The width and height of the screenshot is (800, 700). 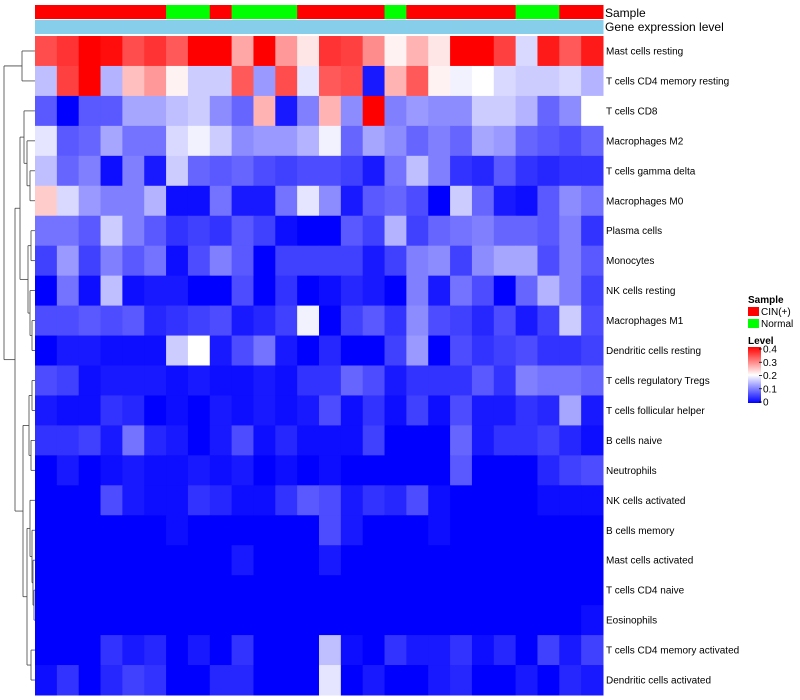 What do you see at coordinates (754, 375) in the screenshot?
I see `level-colorbar` at bounding box center [754, 375].